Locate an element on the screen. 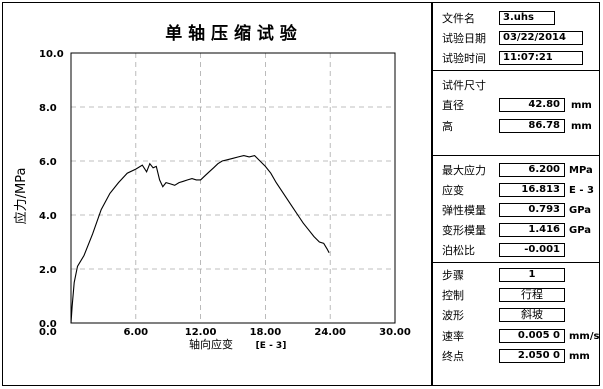 The height and width of the screenshot is (389, 603). y-tick-label: 2.0 is located at coordinates (48, 270).